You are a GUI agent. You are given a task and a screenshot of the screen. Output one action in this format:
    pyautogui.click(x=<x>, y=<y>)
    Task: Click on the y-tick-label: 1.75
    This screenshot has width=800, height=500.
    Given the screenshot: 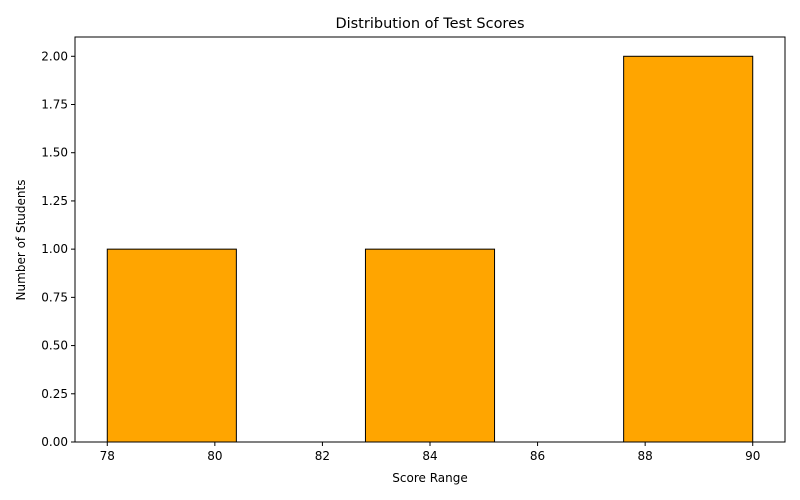 What is the action you would take?
    pyautogui.click(x=54, y=105)
    